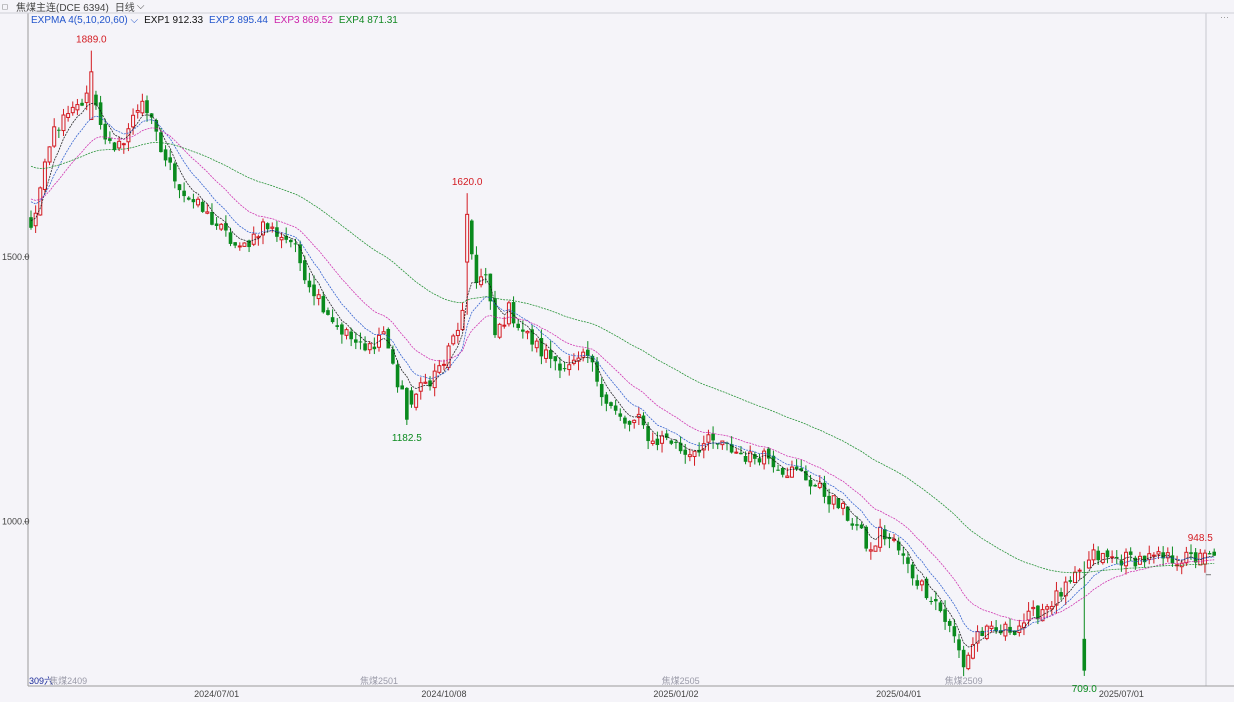 This screenshot has height=702, width=1234. What do you see at coordinates (1200, 538) in the screenshot?
I see `price-annotation: 948.5` at bounding box center [1200, 538].